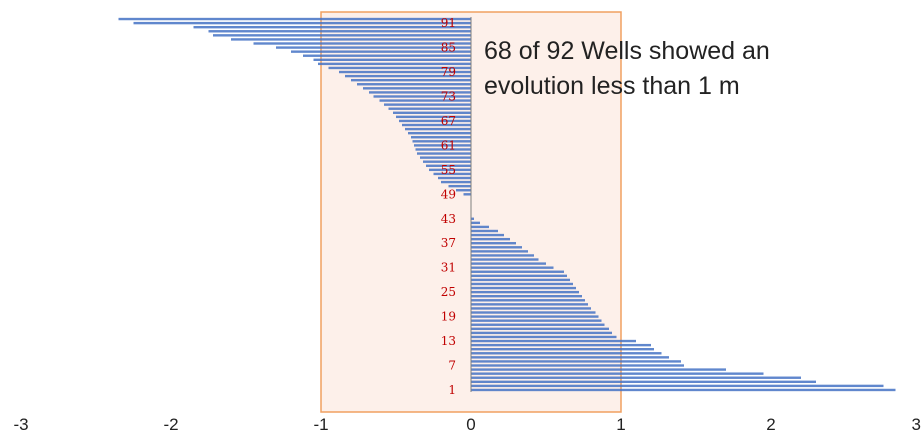  Describe the element at coordinates (770, 424) in the screenshot. I see `x-tick-2: 2` at that location.